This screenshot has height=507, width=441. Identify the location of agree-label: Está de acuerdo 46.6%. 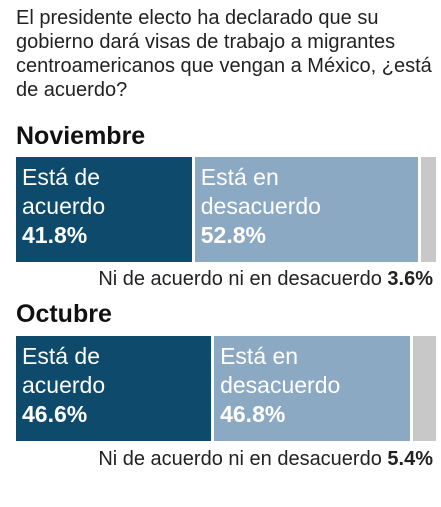
(63, 385).